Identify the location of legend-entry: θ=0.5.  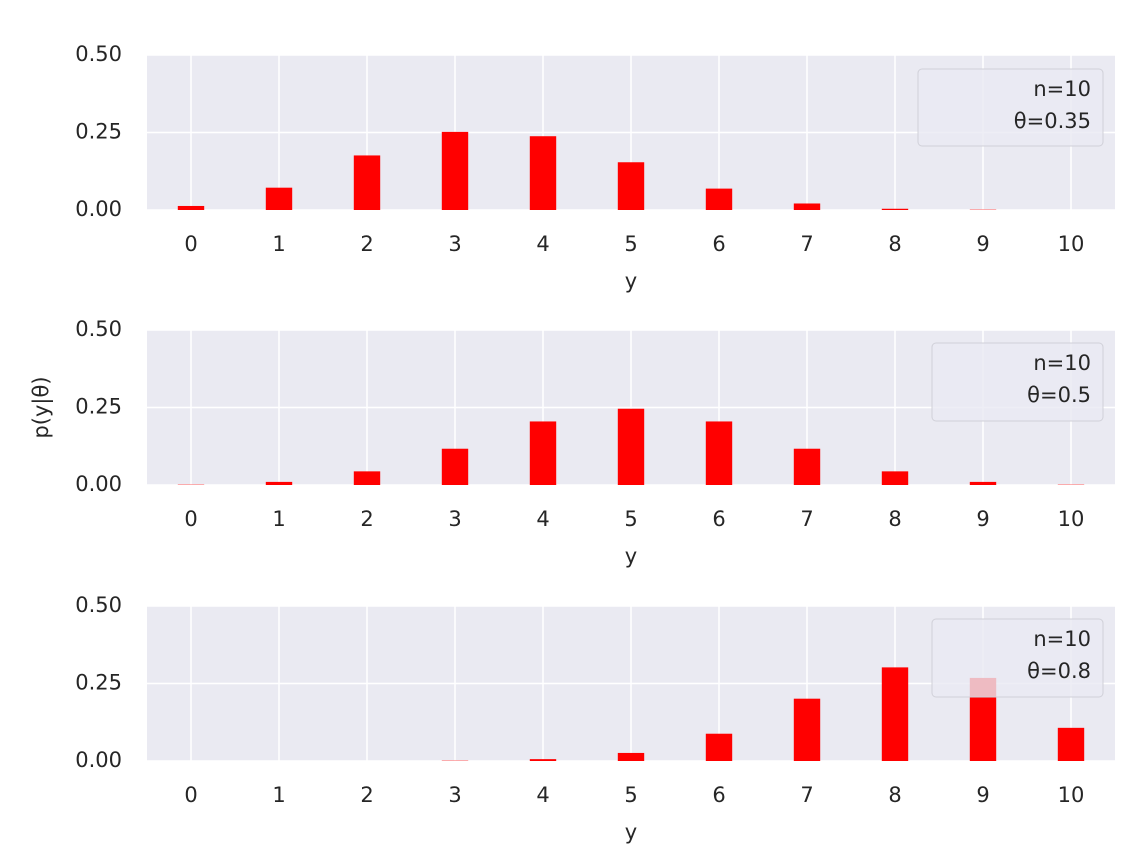
(1059, 395).